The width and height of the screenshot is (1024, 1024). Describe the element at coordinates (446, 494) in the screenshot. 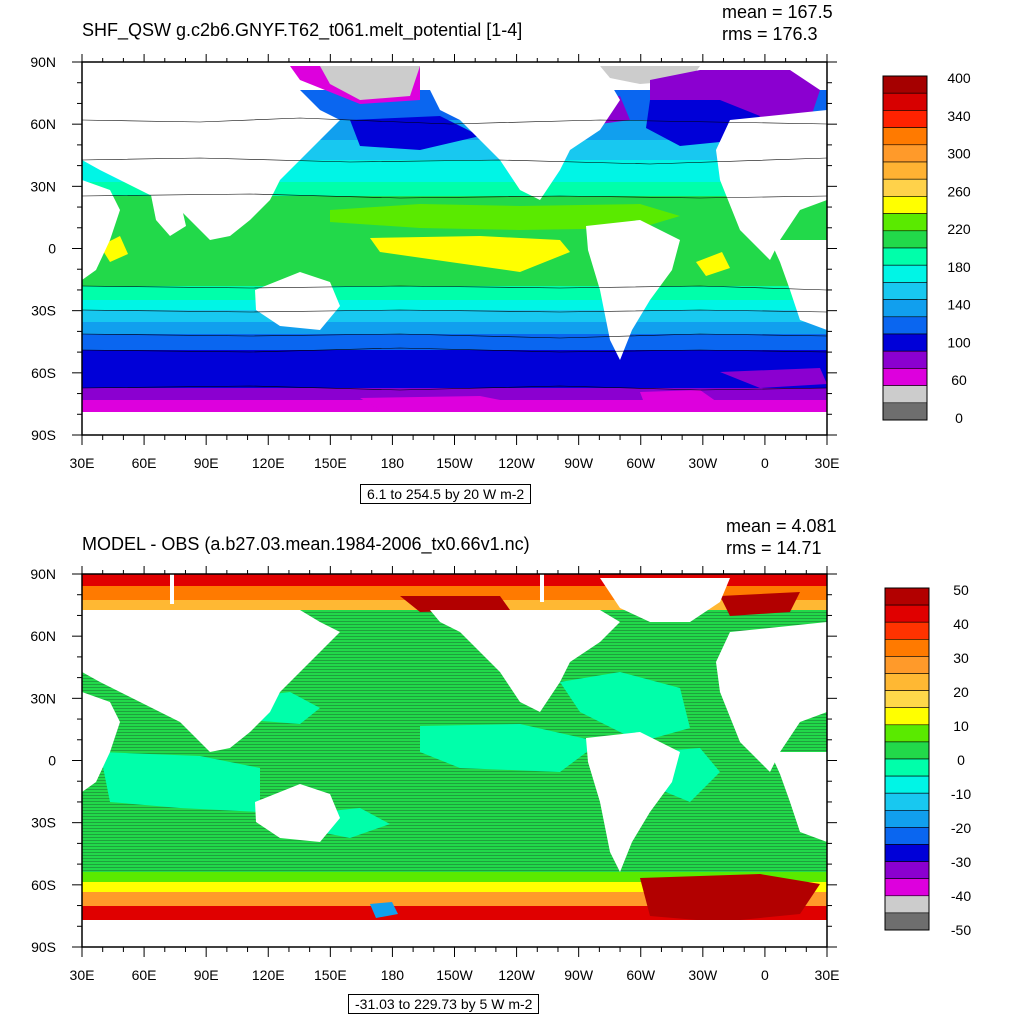

I see `contour-info: 6.1 to 254.5 by 20 W m-2` at that location.